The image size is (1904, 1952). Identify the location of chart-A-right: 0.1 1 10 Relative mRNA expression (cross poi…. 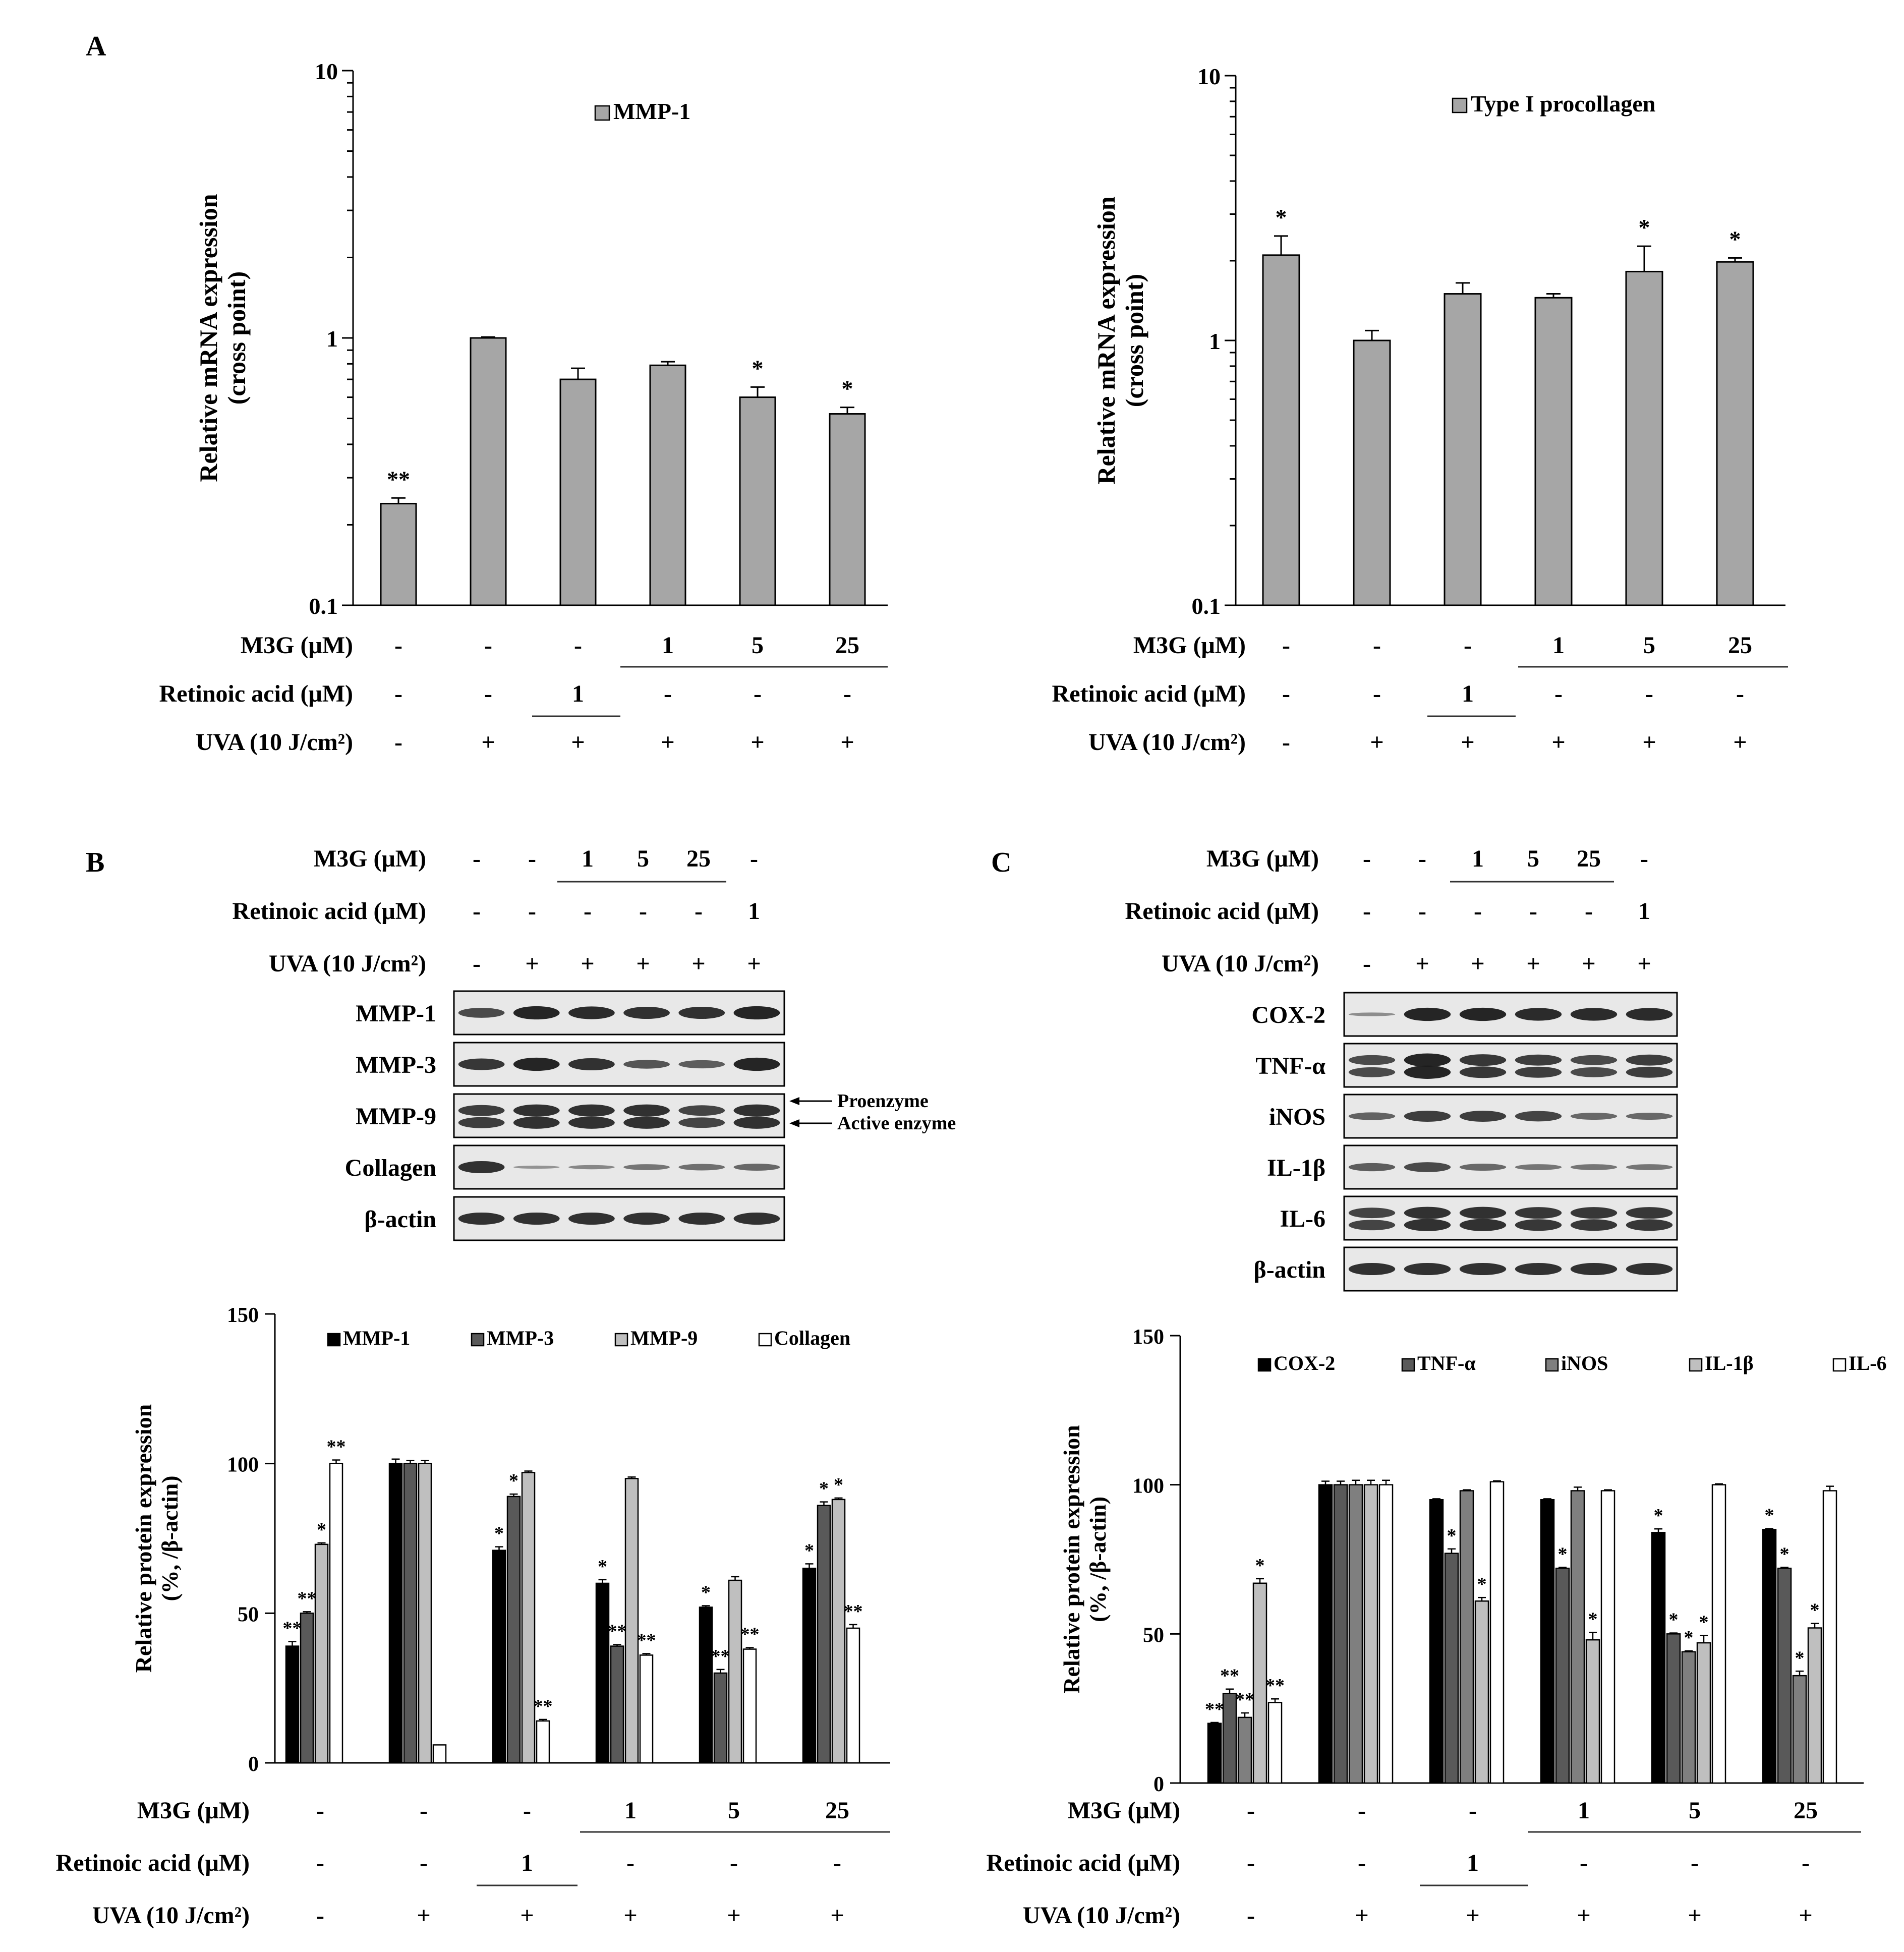
(1438, 341).